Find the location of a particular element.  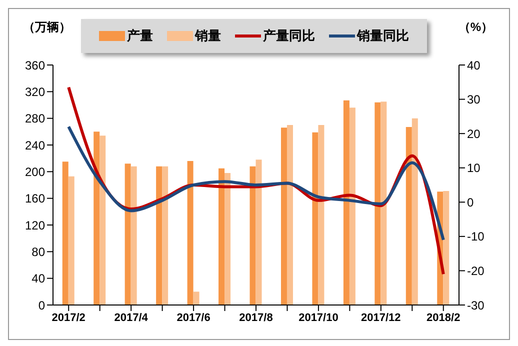

y-tick-label: 360 is located at coordinates (35, 65).